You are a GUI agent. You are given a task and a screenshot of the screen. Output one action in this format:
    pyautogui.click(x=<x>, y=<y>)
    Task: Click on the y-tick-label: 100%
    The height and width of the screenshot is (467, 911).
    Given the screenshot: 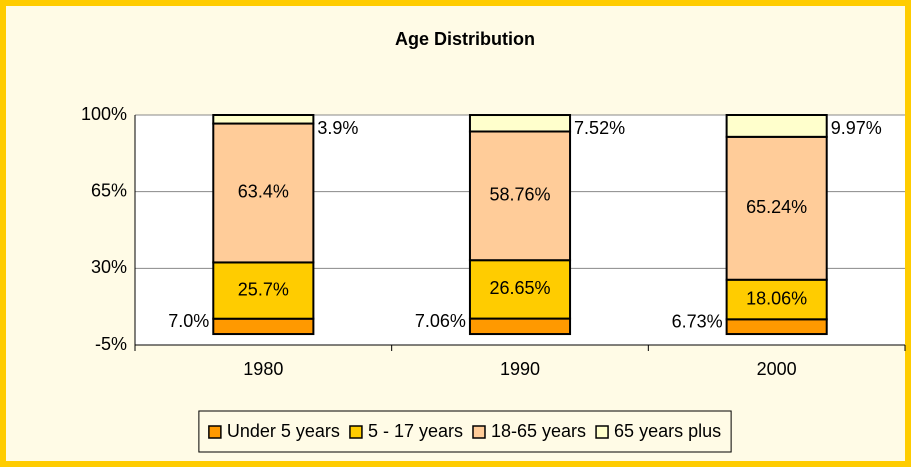 What is the action you would take?
    pyautogui.click(x=104, y=114)
    